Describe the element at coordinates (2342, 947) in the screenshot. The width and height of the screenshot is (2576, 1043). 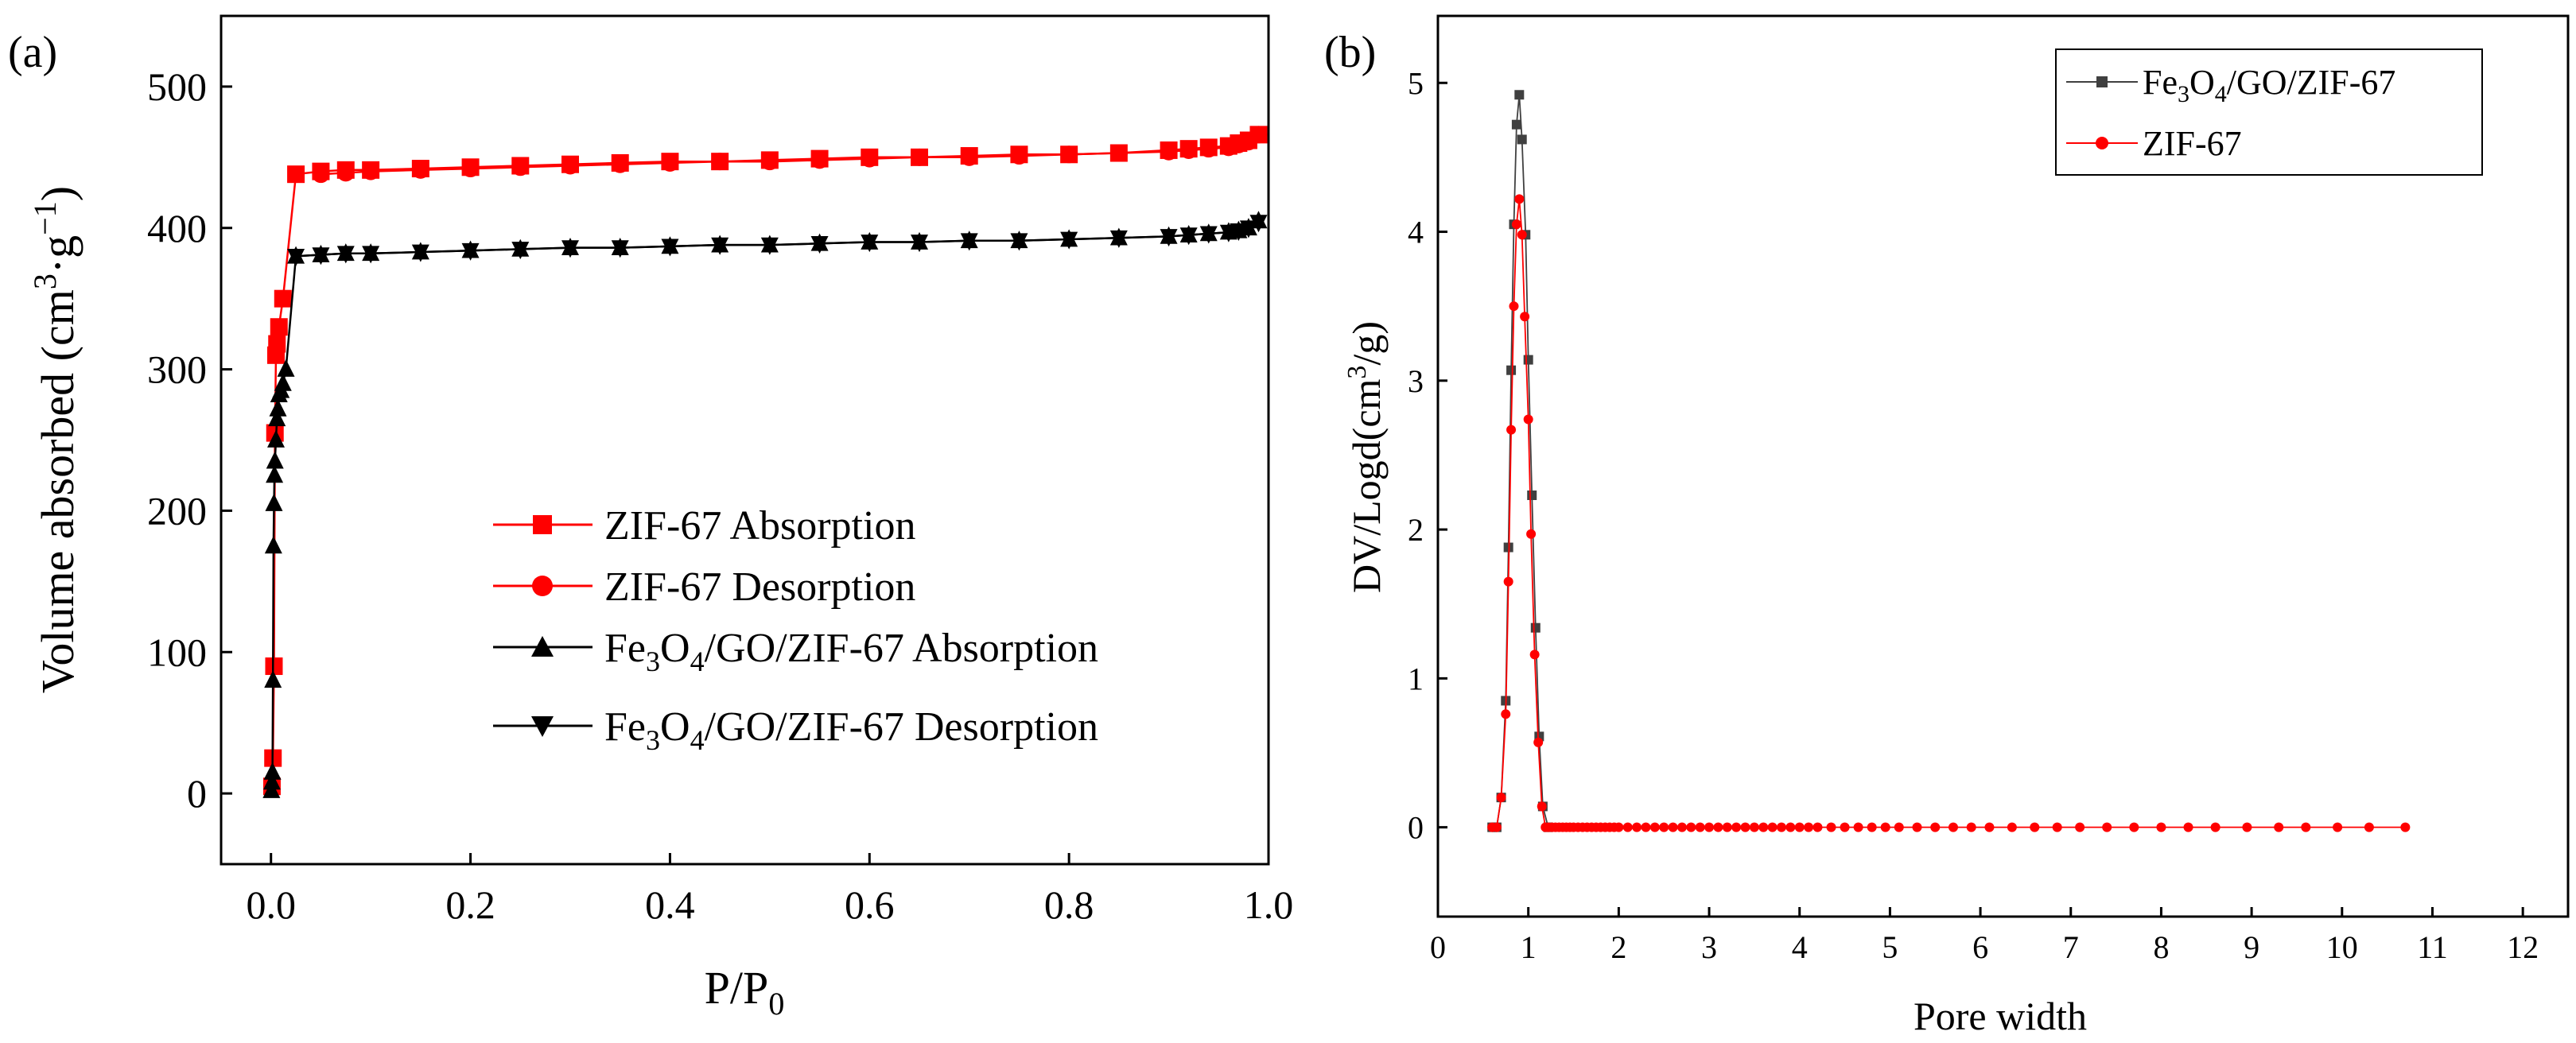
I see `x-tick-label: 10` at that location.